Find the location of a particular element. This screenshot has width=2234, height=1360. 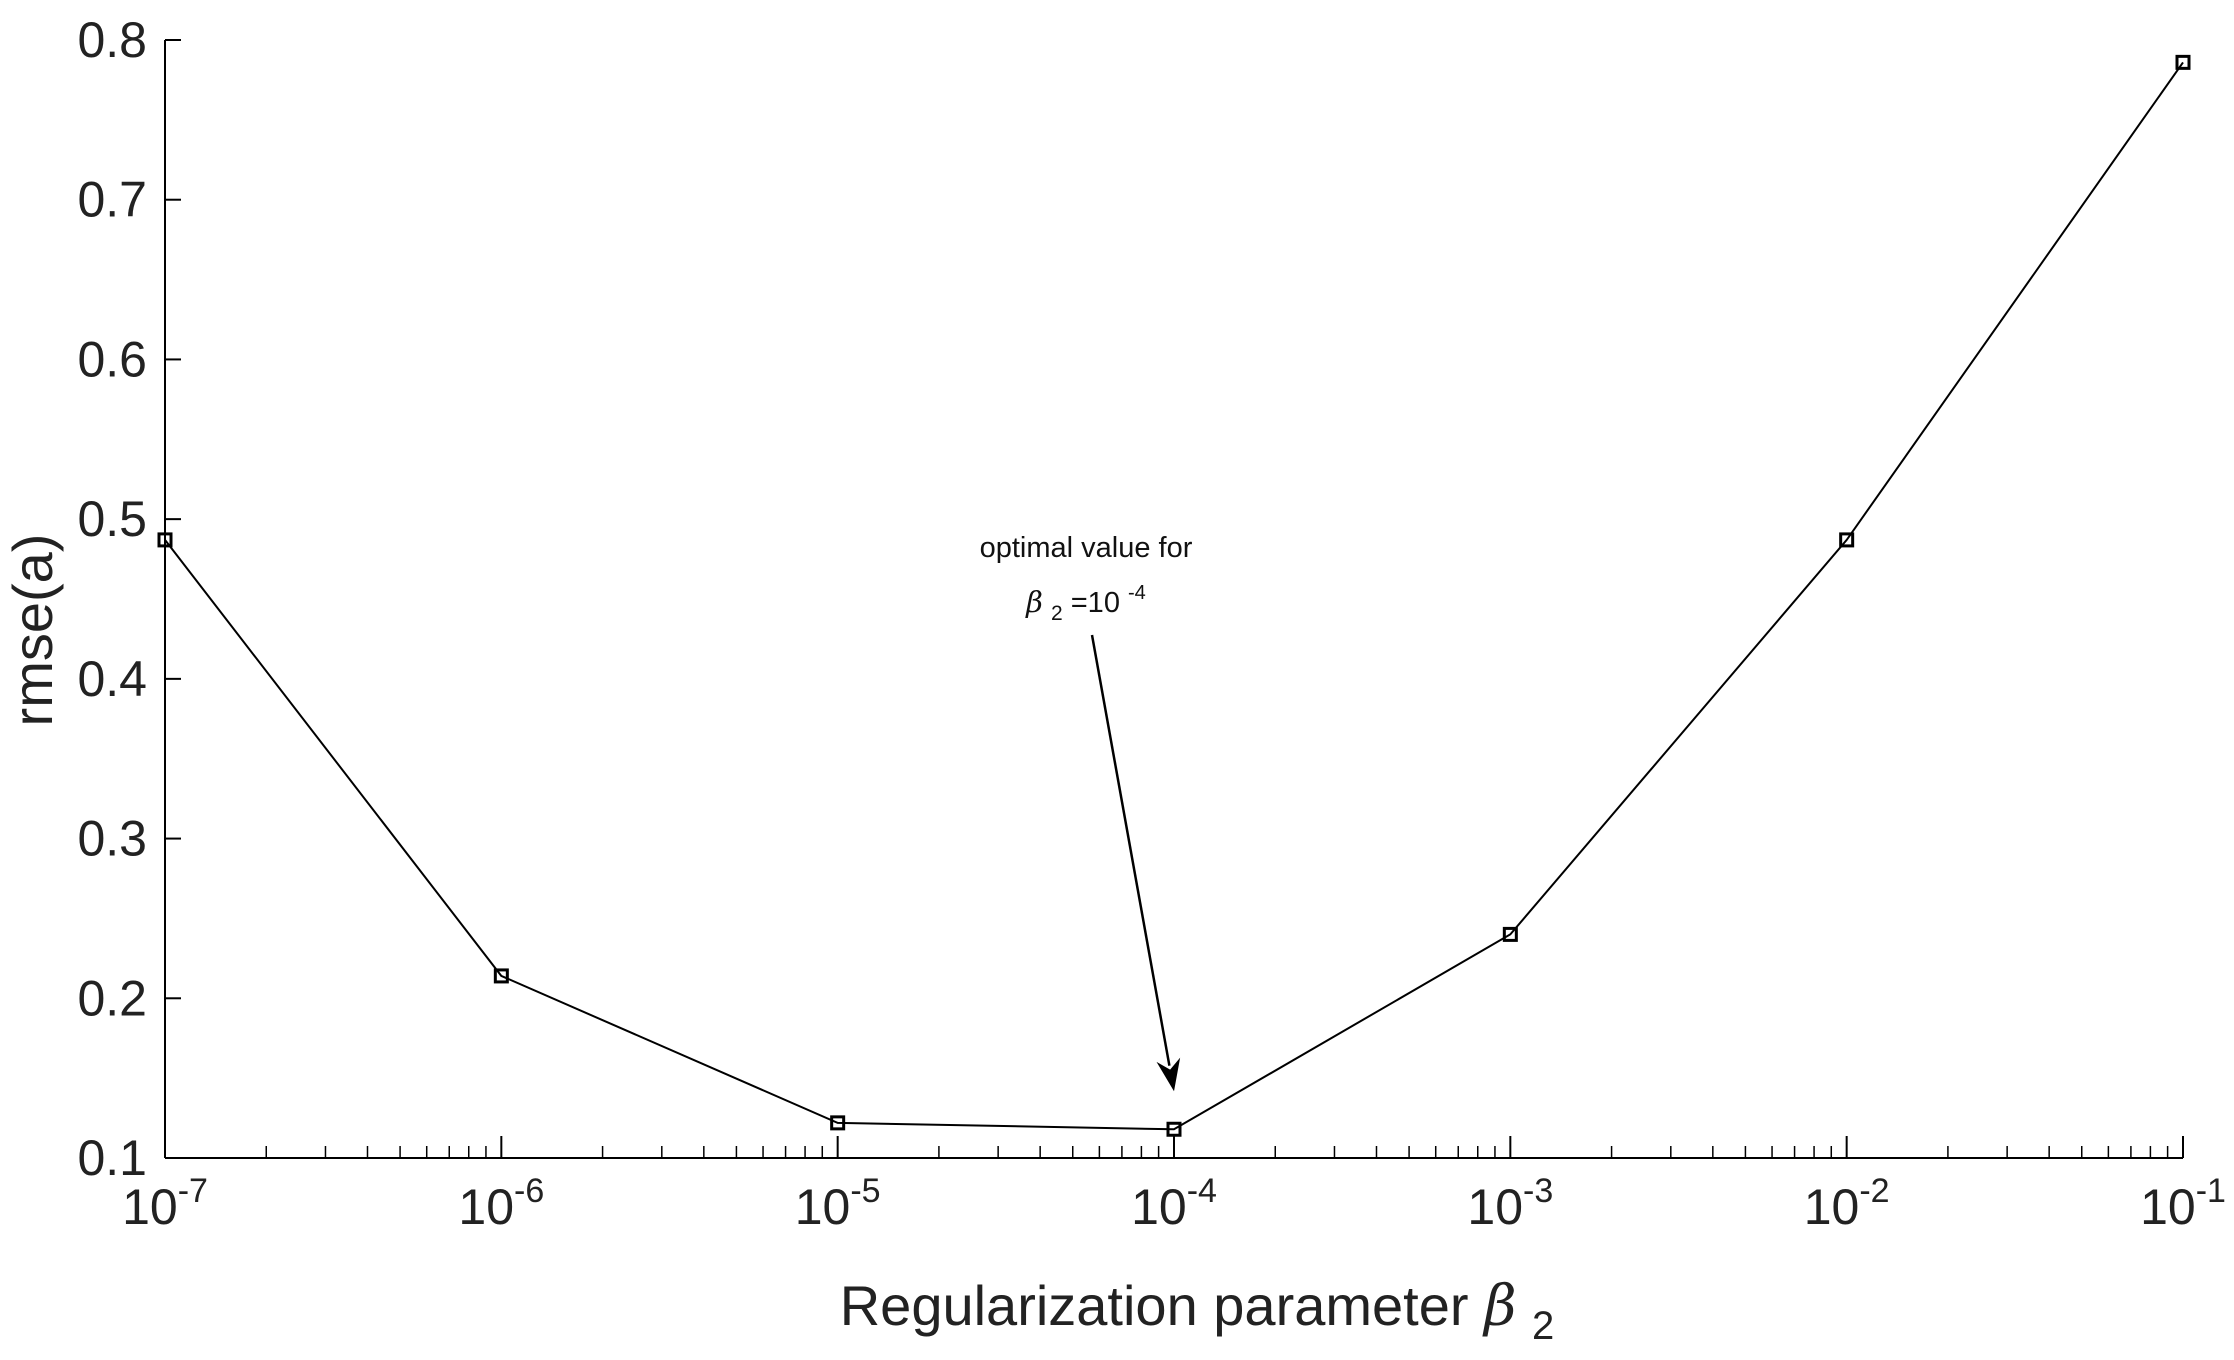

annotation-arrow-line is located at coordinates (1130, 850).